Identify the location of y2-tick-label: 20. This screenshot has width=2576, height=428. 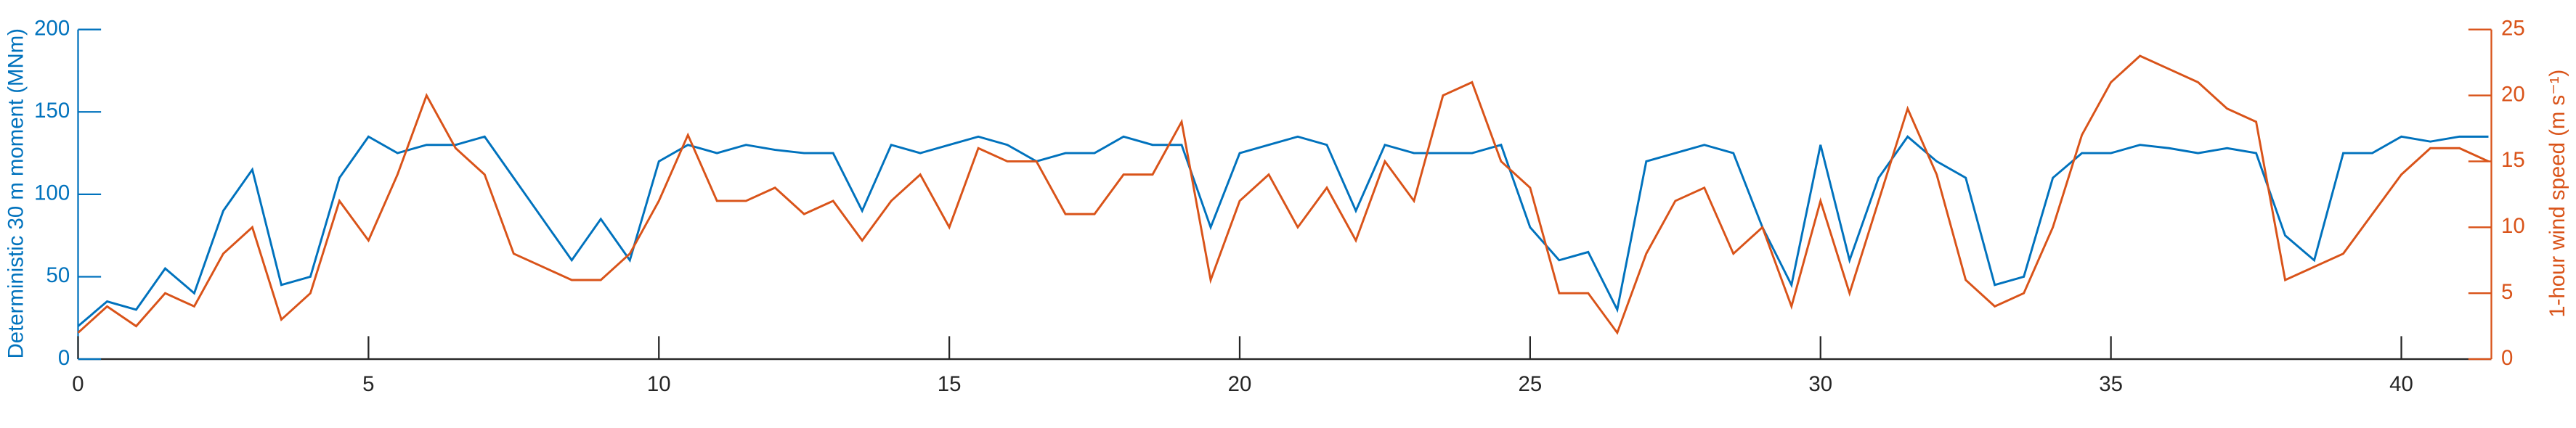
(2513, 94).